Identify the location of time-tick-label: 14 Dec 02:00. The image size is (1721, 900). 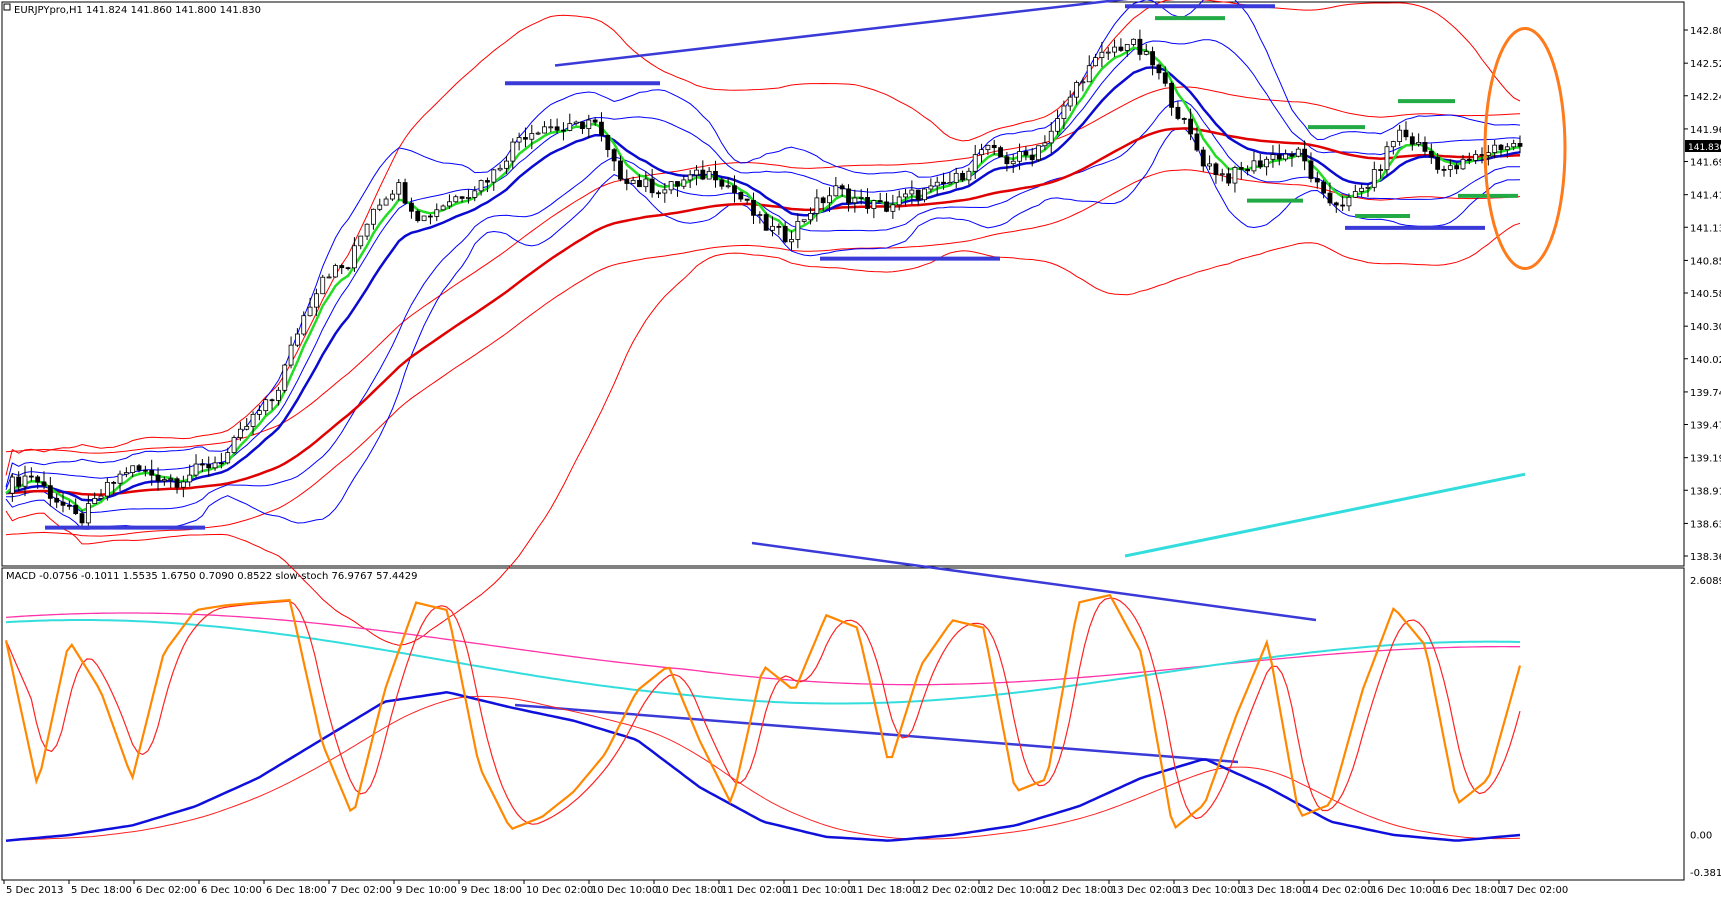
(1339, 890).